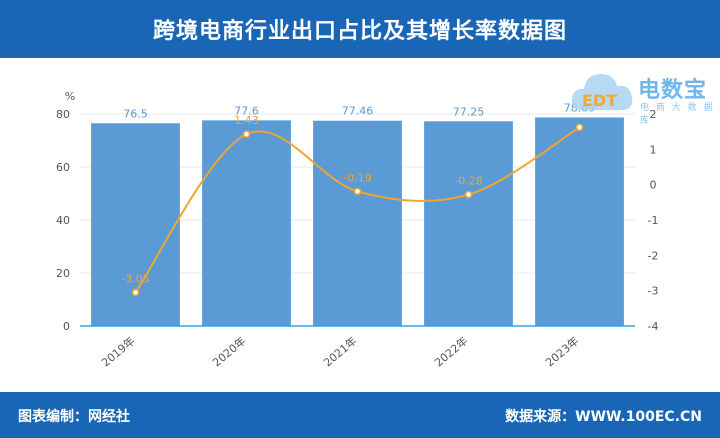  What do you see at coordinates (653, 114) in the screenshot?
I see `y2-tick-label: 2` at bounding box center [653, 114].